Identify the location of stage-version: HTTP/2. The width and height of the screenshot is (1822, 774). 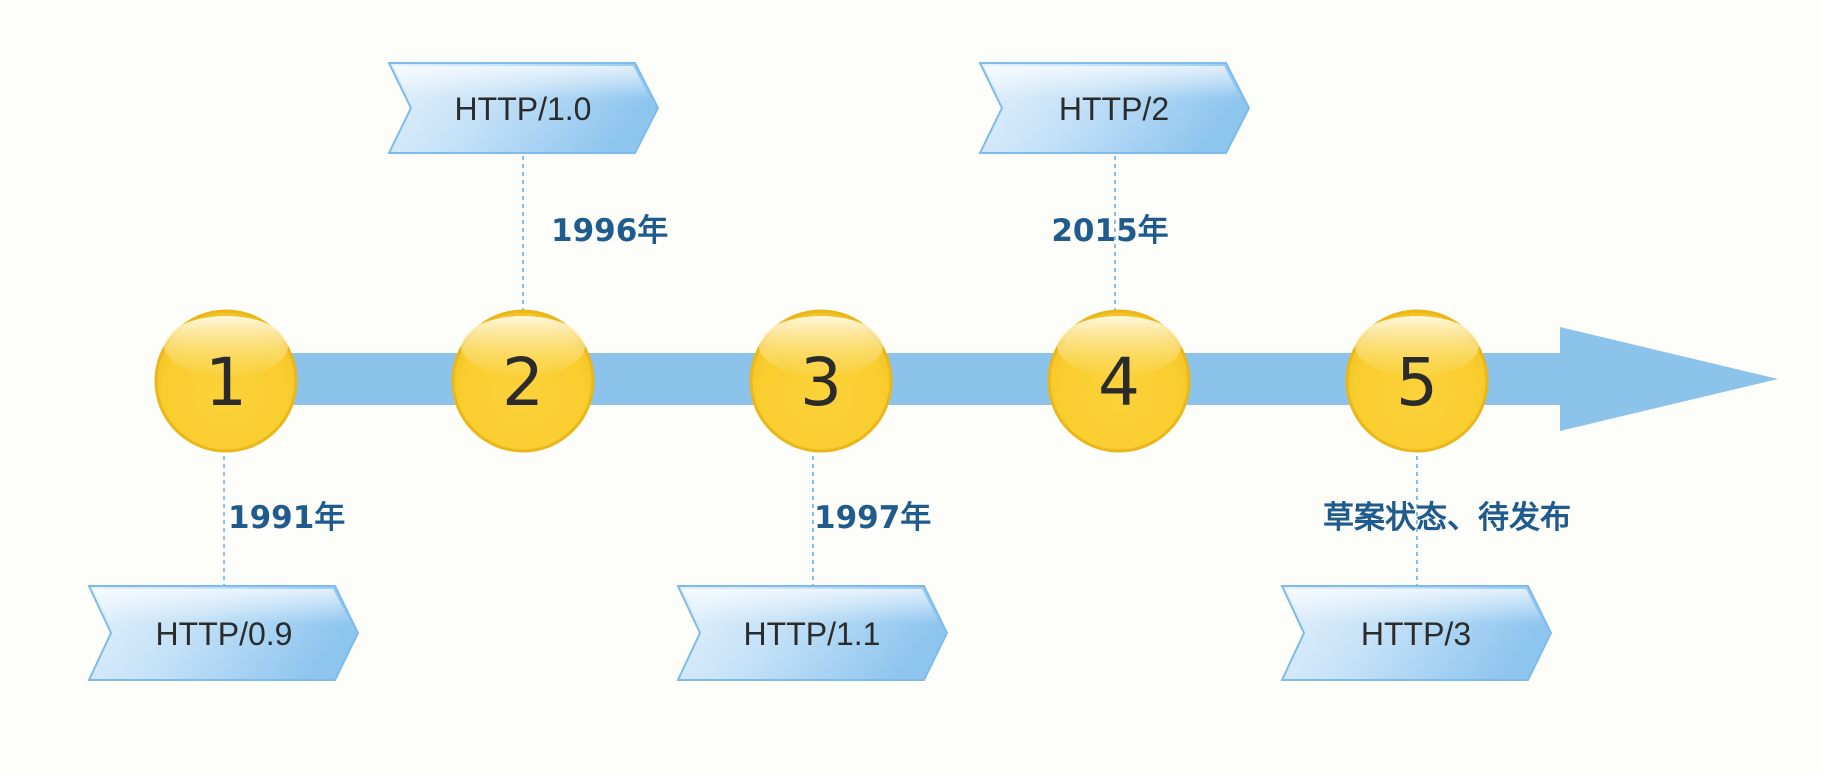
(1114, 109).